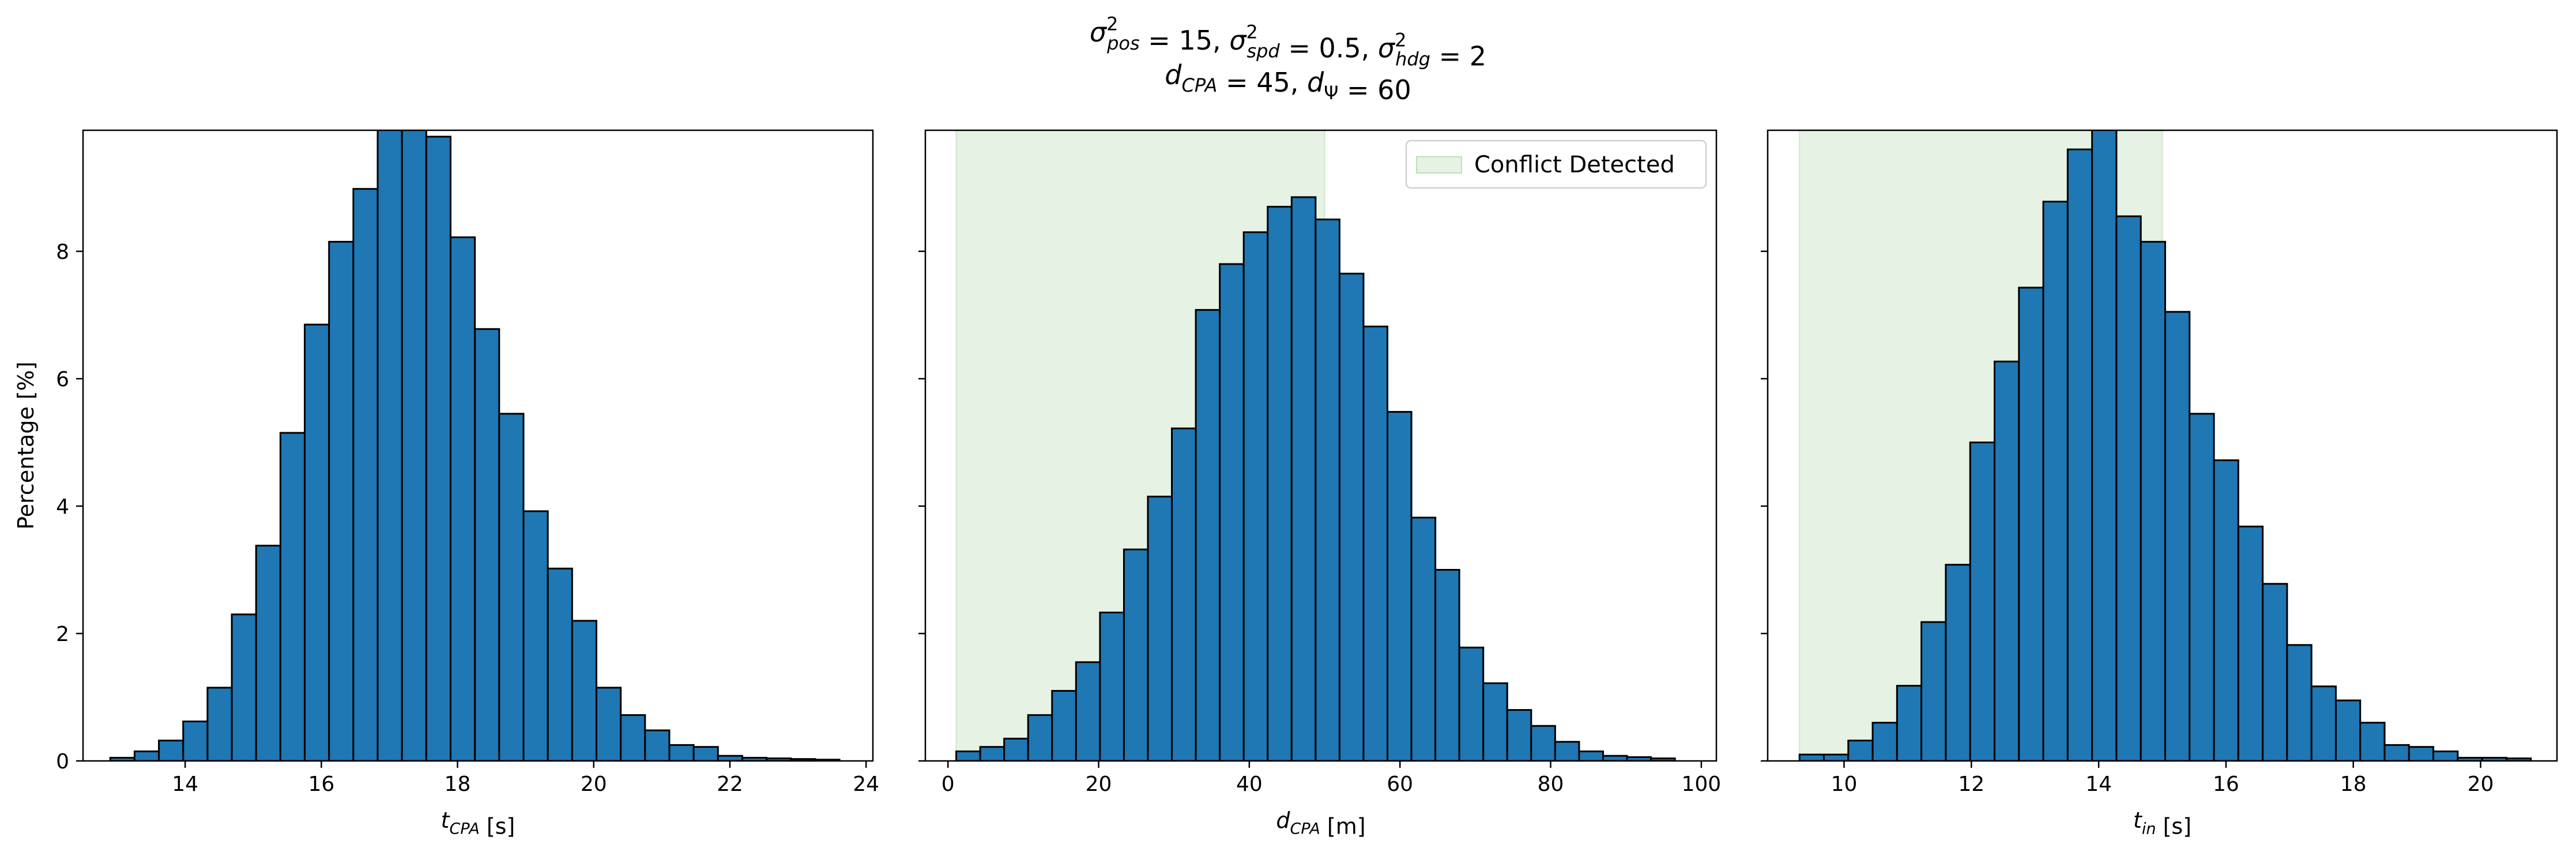 Image resolution: width=2576 pixels, height=852 pixels. What do you see at coordinates (2481, 784) in the screenshot?
I see `x-tick-label: 20` at bounding box center [2481, 784].